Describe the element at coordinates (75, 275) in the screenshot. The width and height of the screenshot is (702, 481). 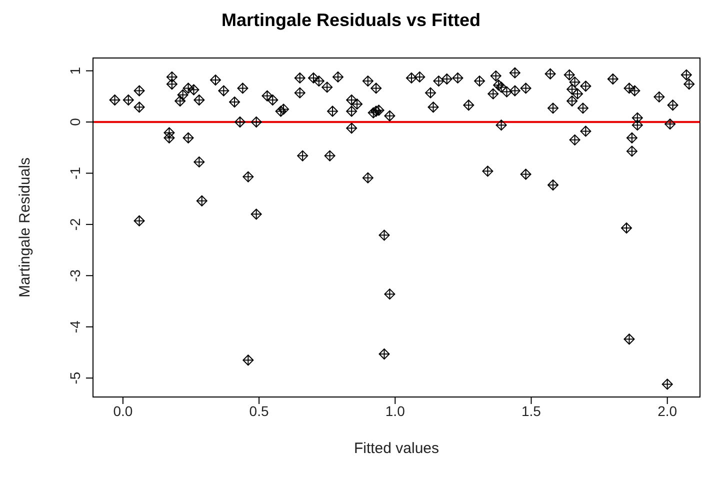
I see `y-tick-label: -3` at that location.